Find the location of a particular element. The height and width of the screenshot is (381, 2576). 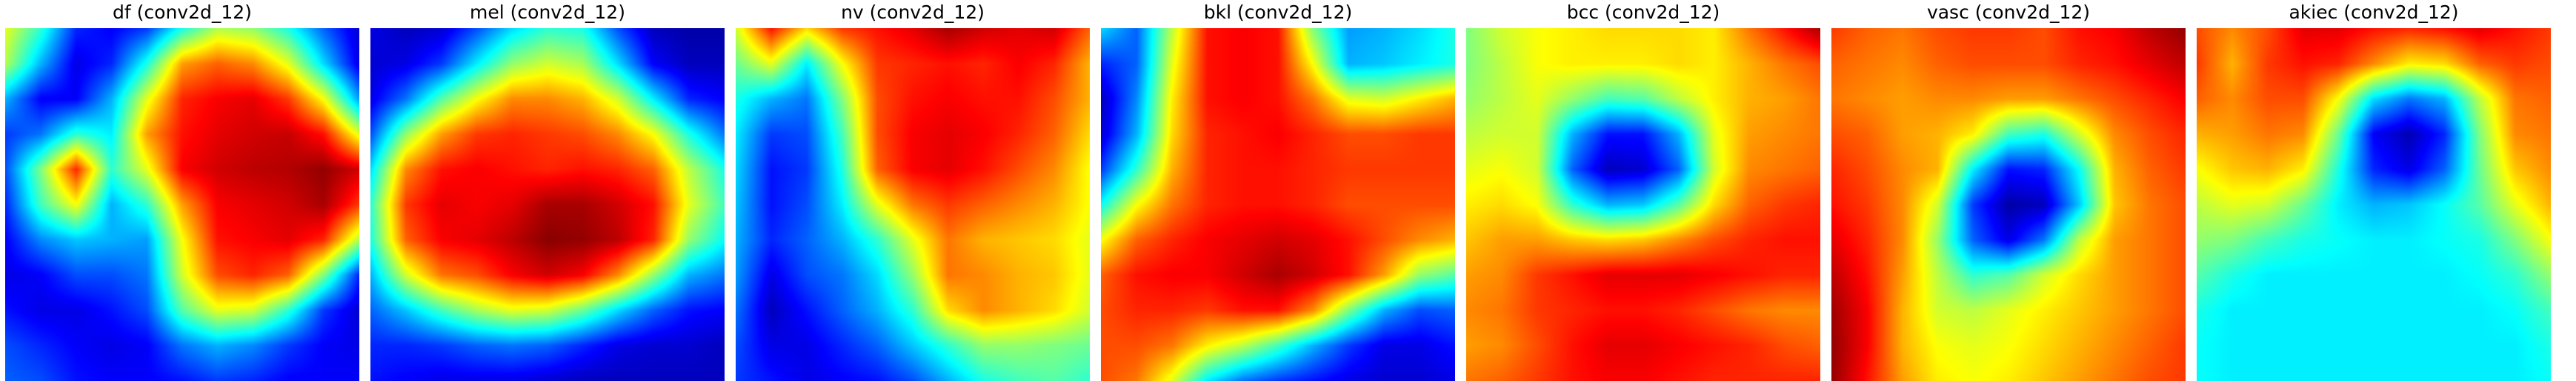

heatmap-nv is located at coordinates (913, 204).